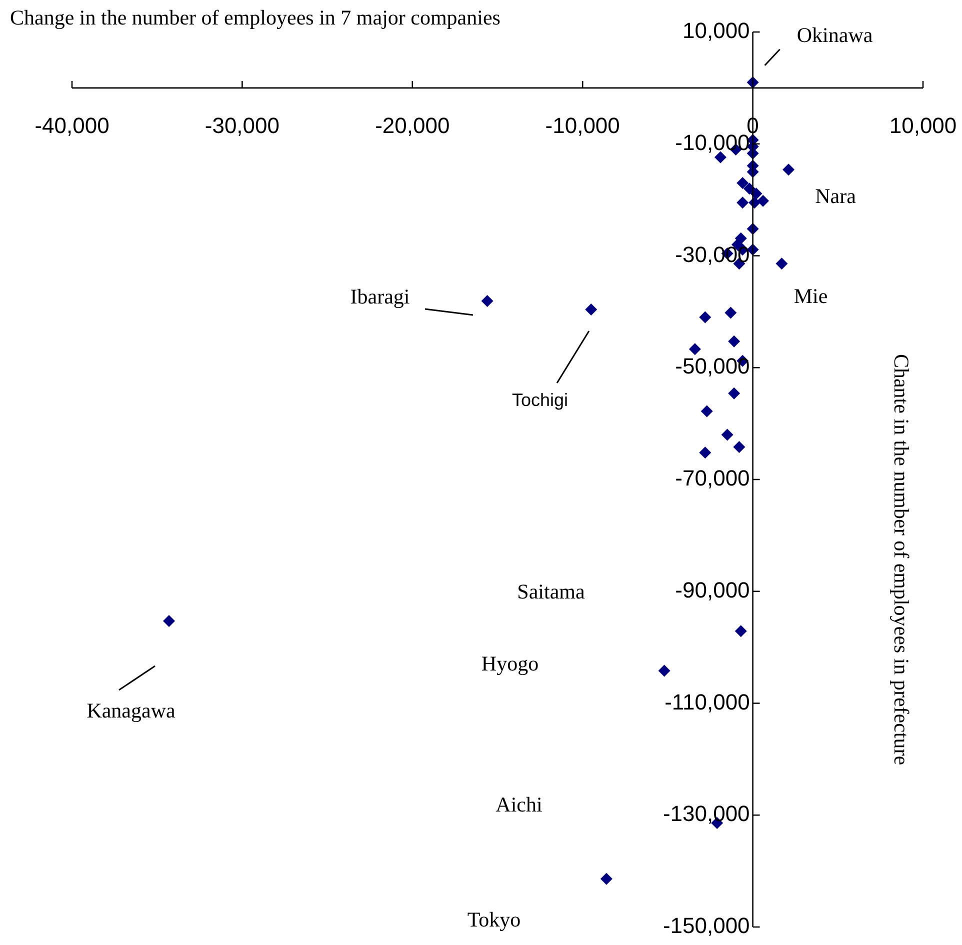 The image size is (962, 945). I want to click on x-tick-label: -20,000, so click(412, 125).